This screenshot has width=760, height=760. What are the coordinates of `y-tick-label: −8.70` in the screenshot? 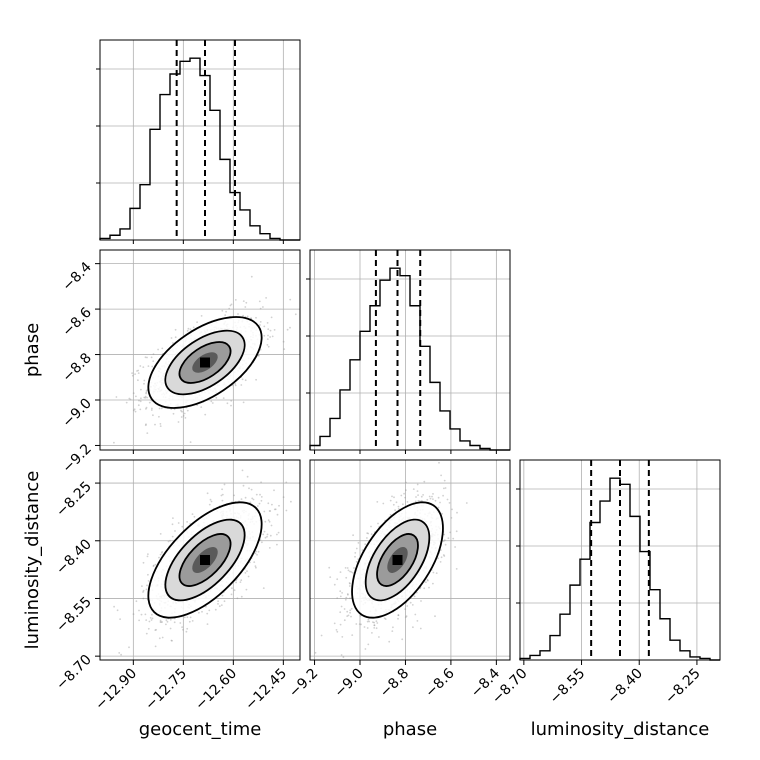 It's located at (74, 673).